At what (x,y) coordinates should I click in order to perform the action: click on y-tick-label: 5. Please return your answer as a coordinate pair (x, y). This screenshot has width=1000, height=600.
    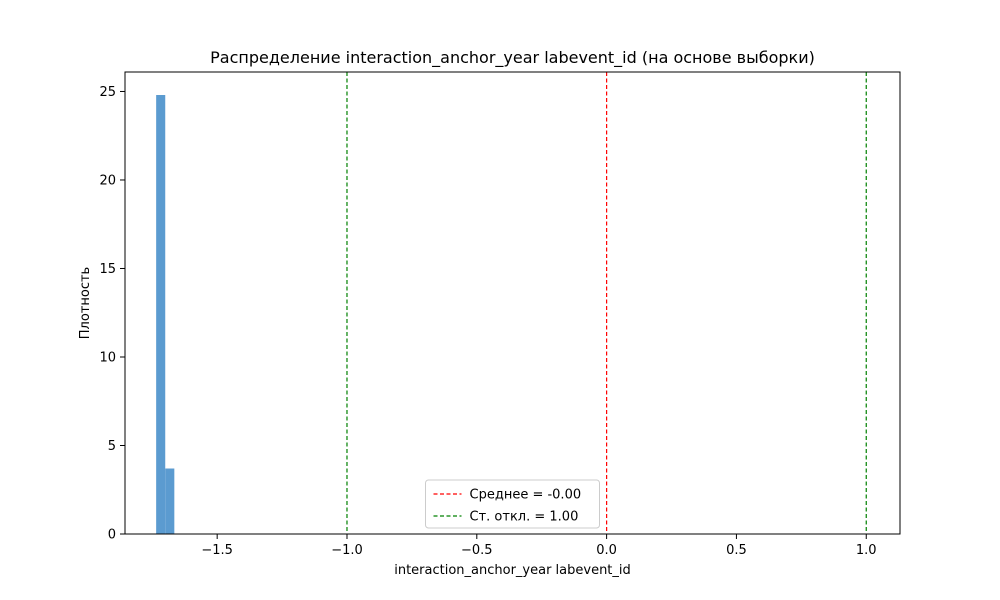
    Looking at the image, I should click on (112, 446).